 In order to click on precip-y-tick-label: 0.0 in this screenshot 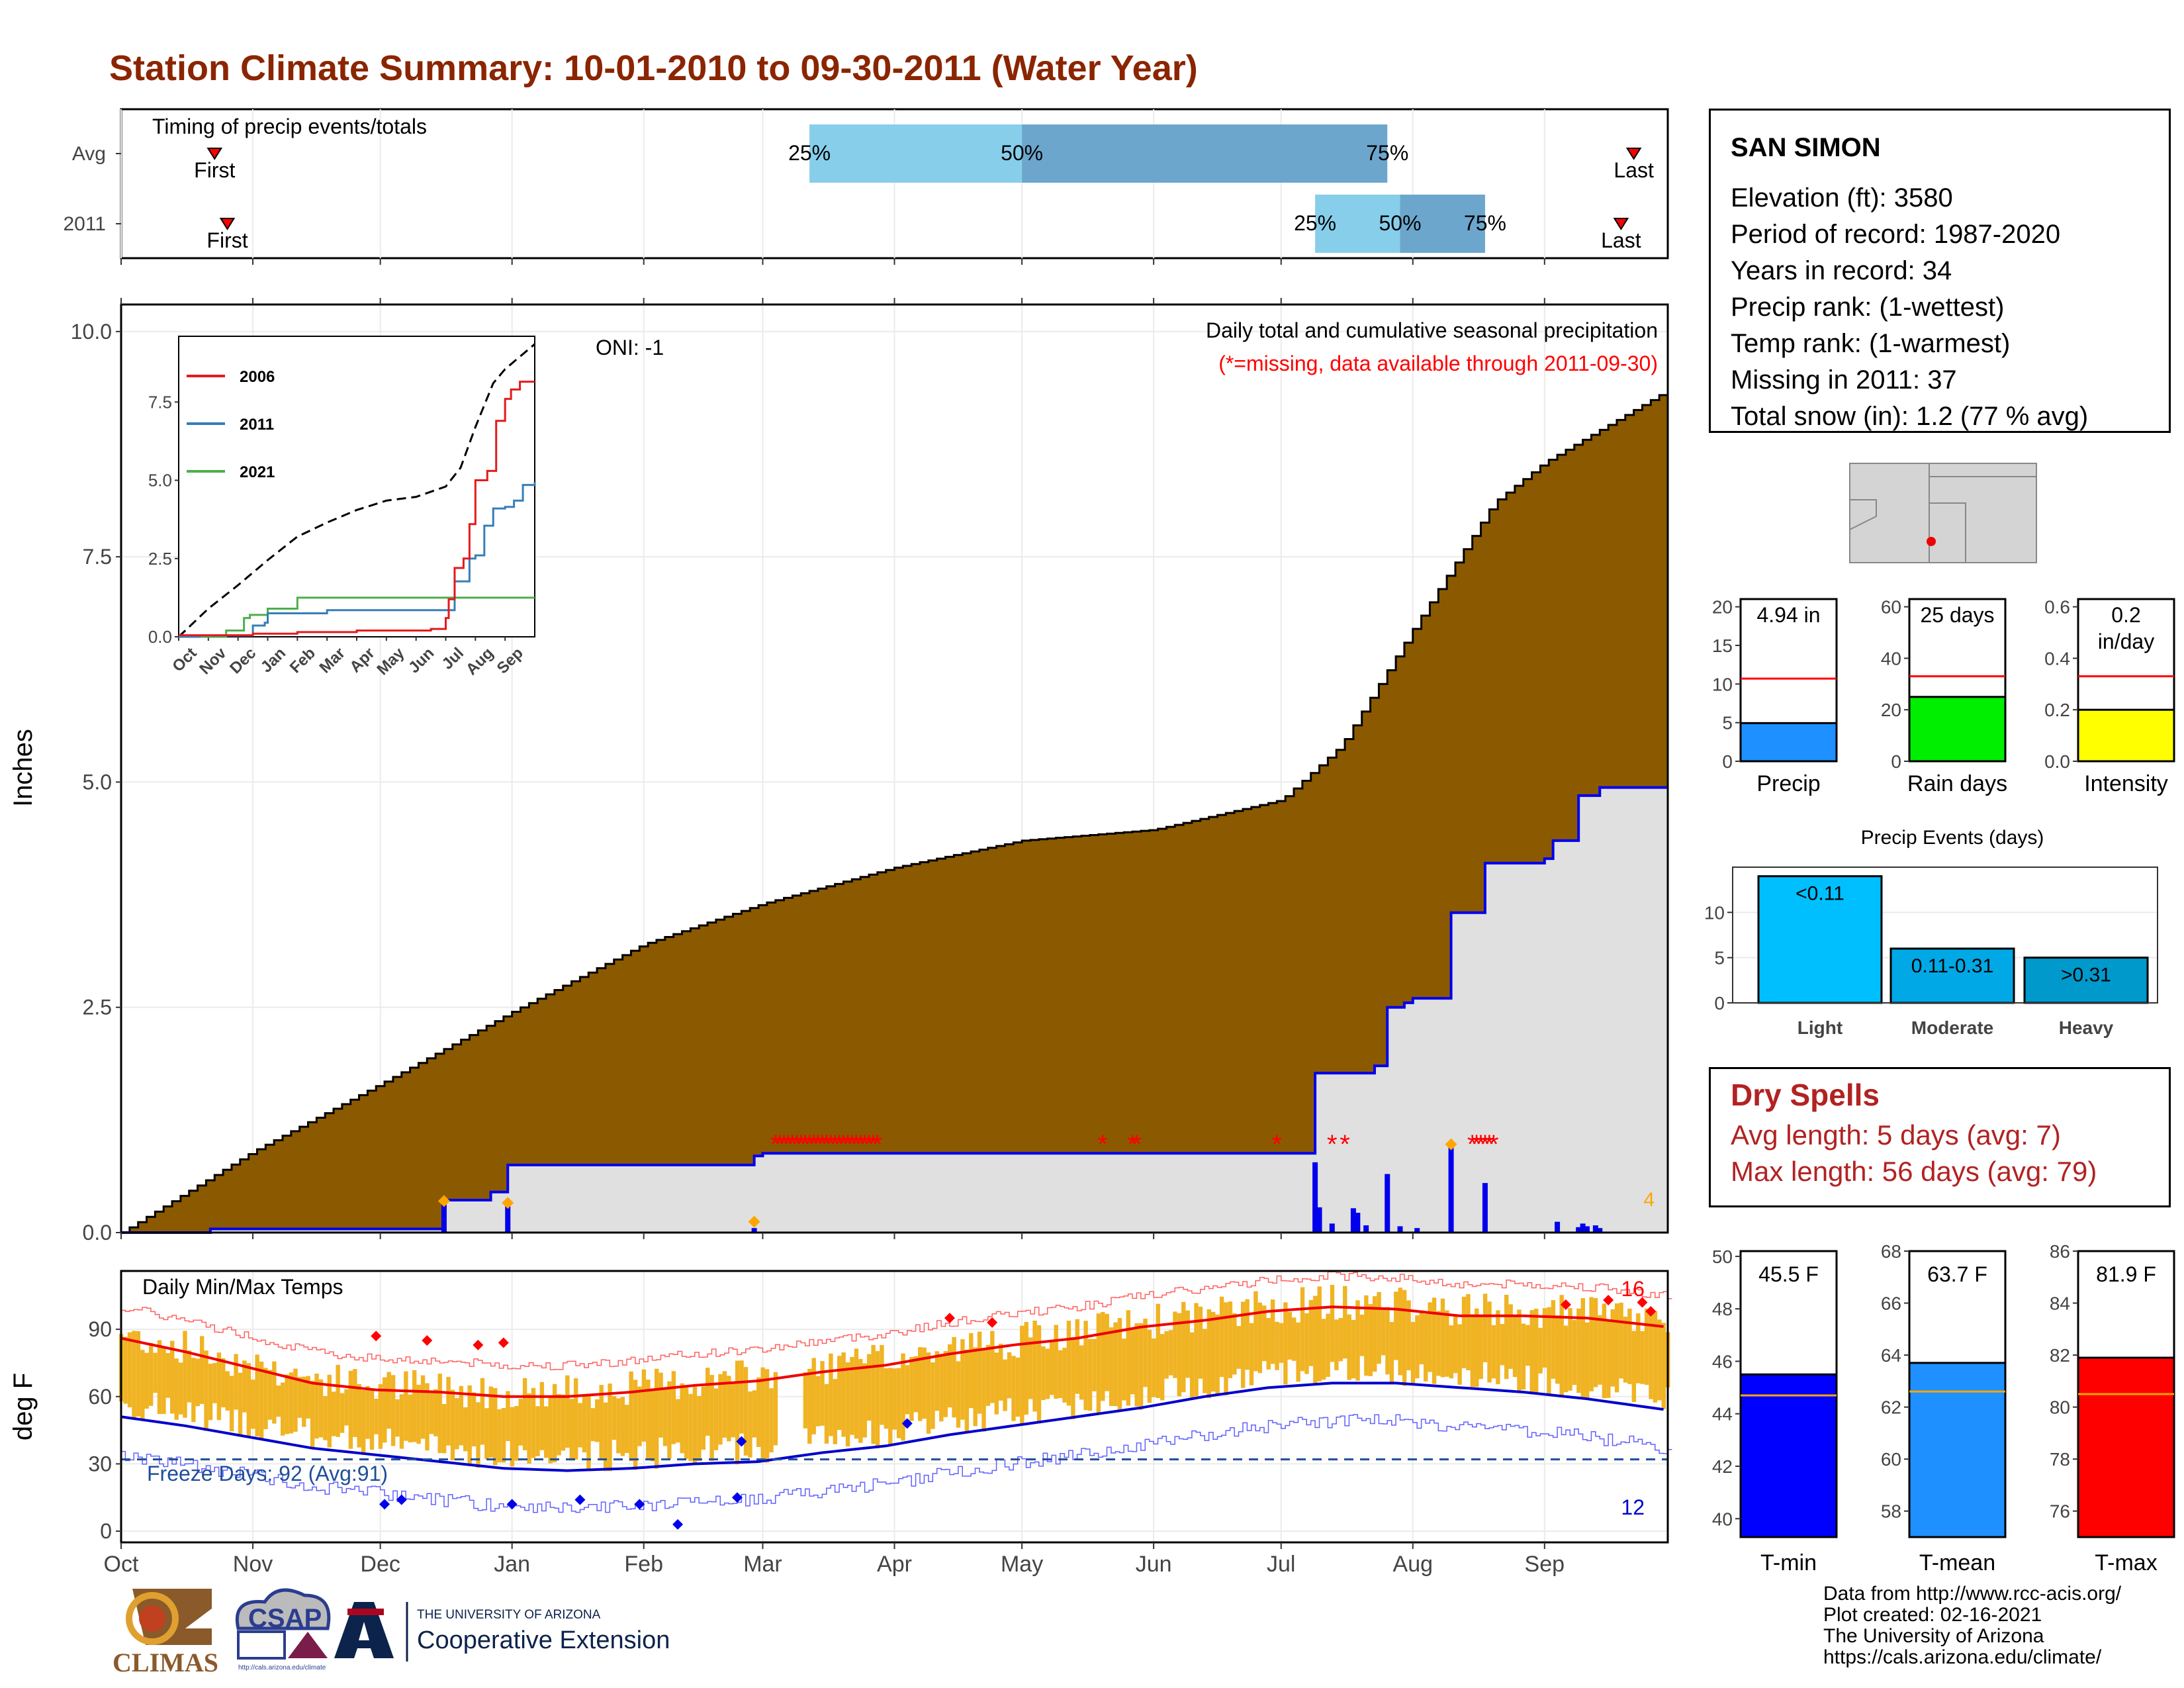, I will do `click(97, 1232)`.